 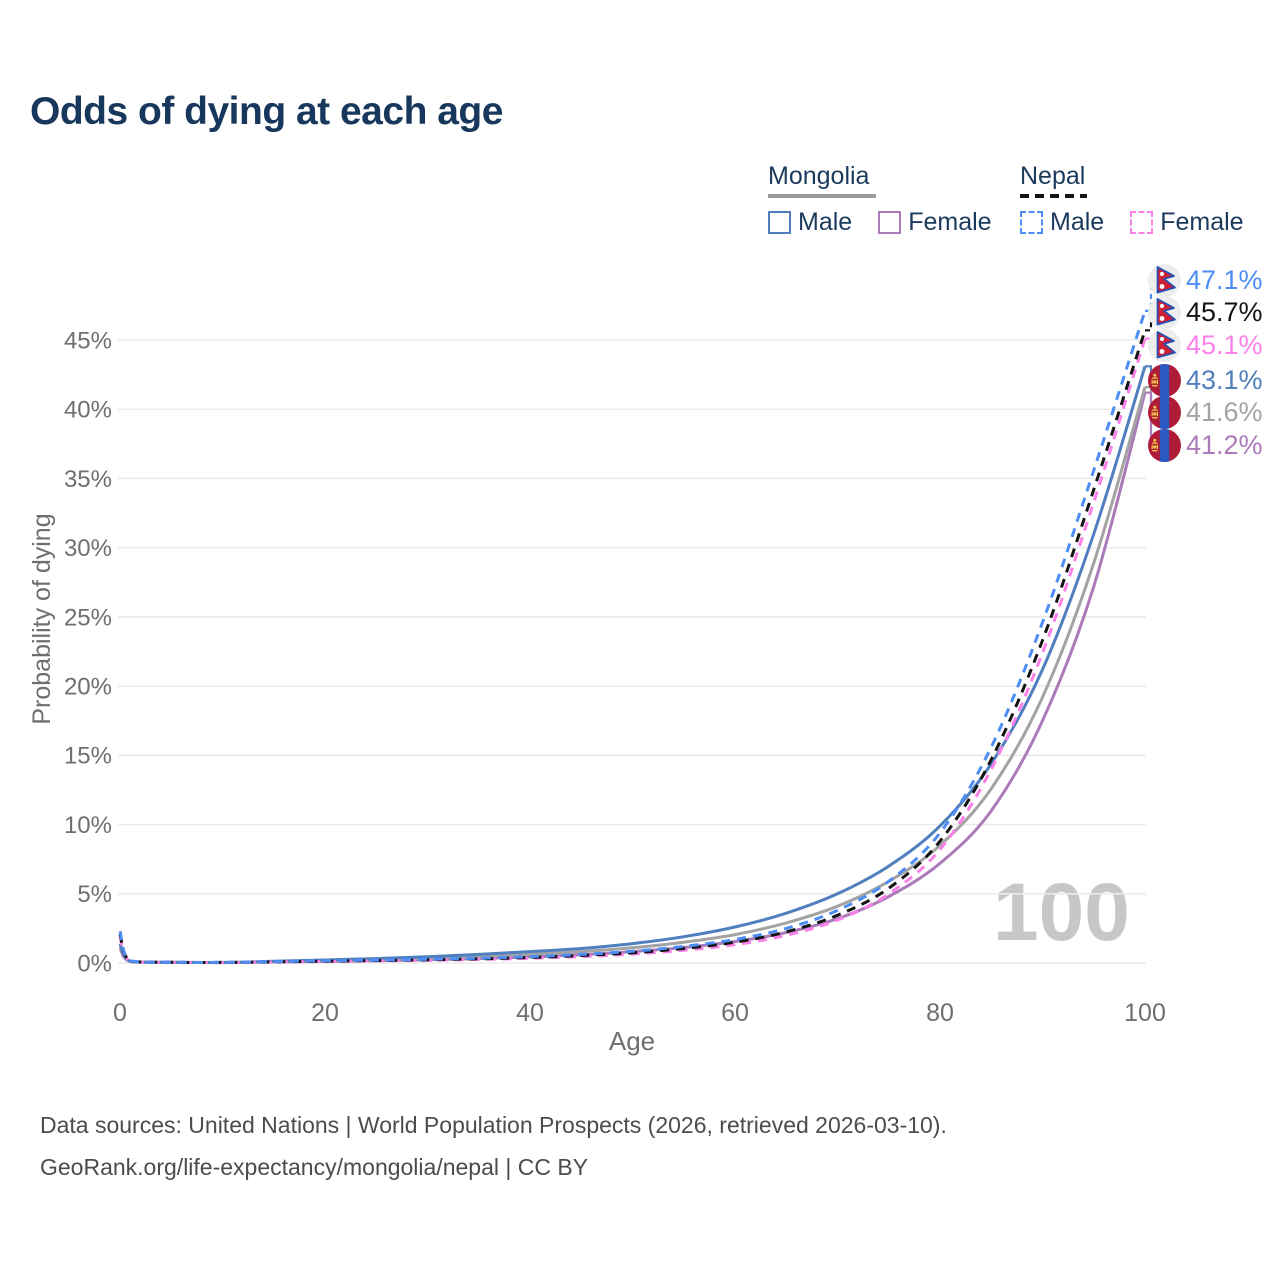 What do you see at coordinates (88, 479) in the screenshot?
I see `y-tick-label: 35%` at bounding box center [88, 479].